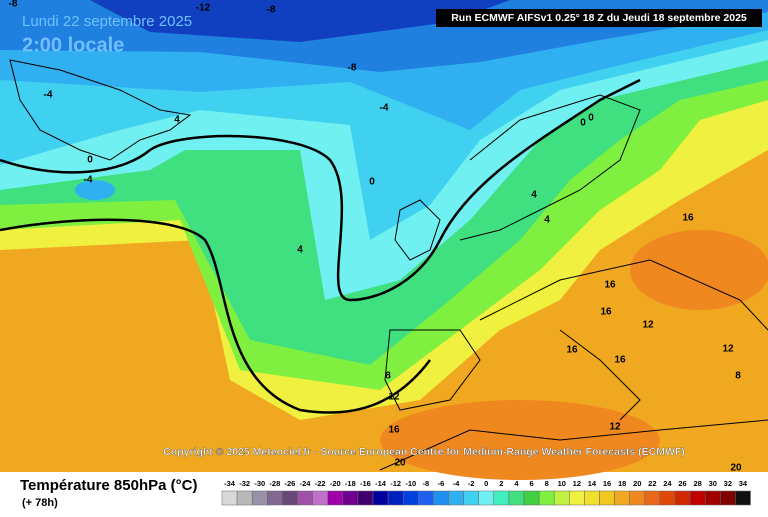  What do you see at coordinates (652, 483) in the screenshot?
I see `legend-label: 22` at bounding box center [652, 483].